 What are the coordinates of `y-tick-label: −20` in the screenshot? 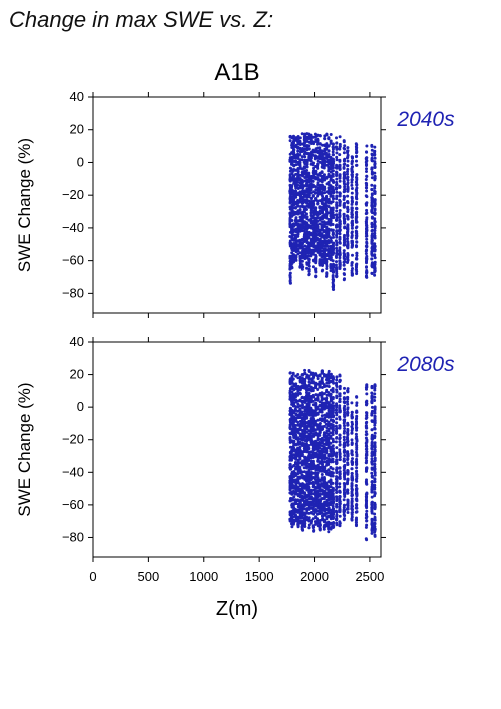 It's located at (73, 439).